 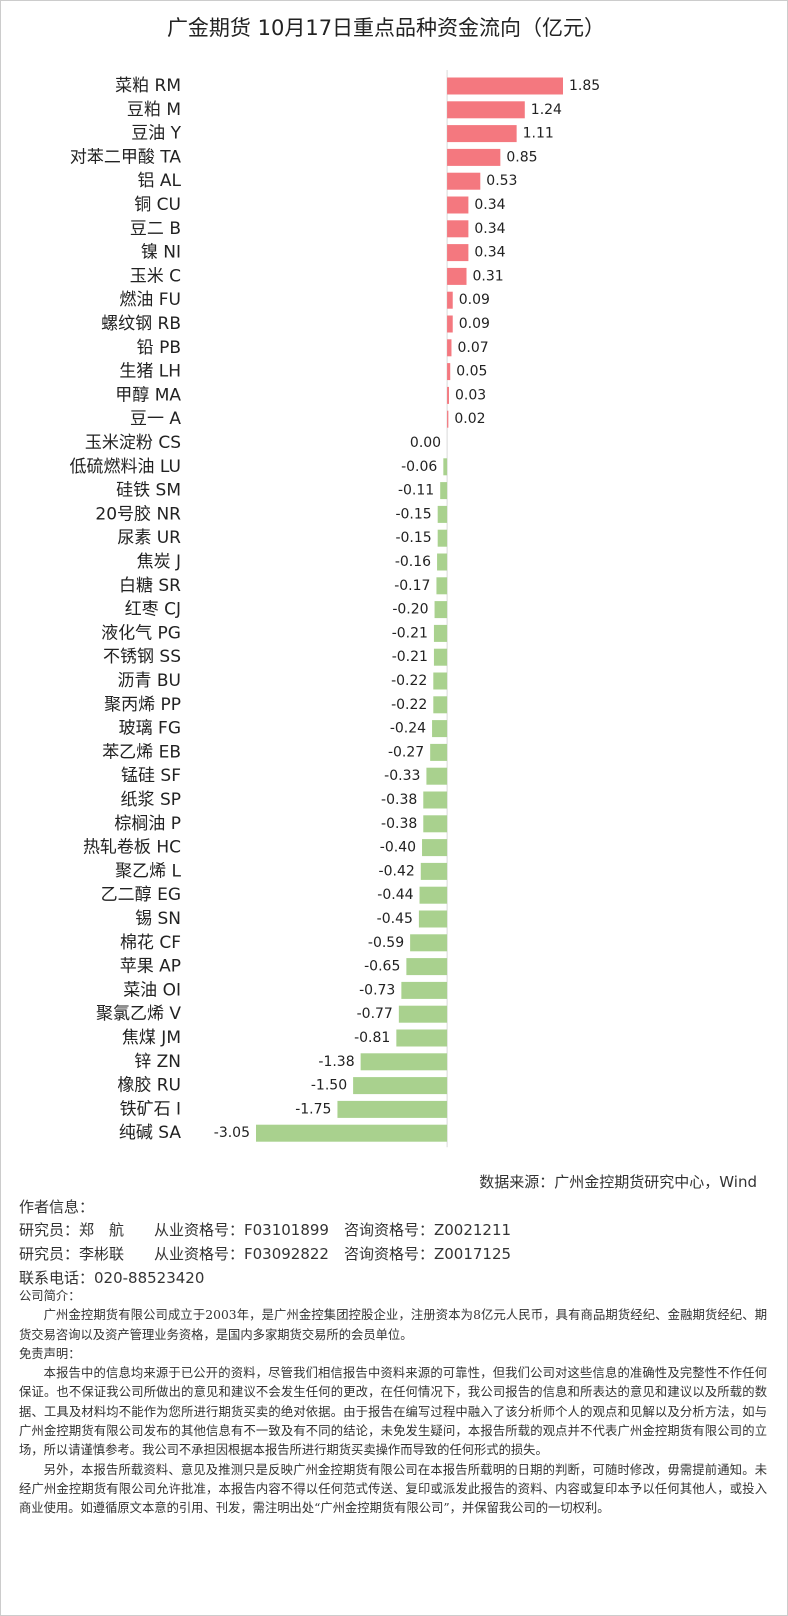 I want to click on source: 数据来源：广州金控期货研究中心，Wind, so click(x=618, y=1182).